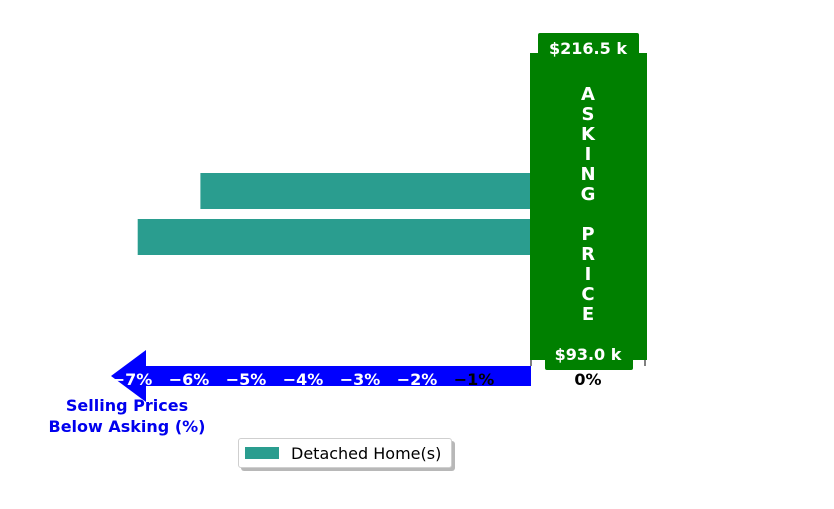 The width and height of the screenshot is (834, 509). What do you see at coordinates (588, 206) in the screenshot?
I see `asking-price-panel` at bounding box center [588, 206].